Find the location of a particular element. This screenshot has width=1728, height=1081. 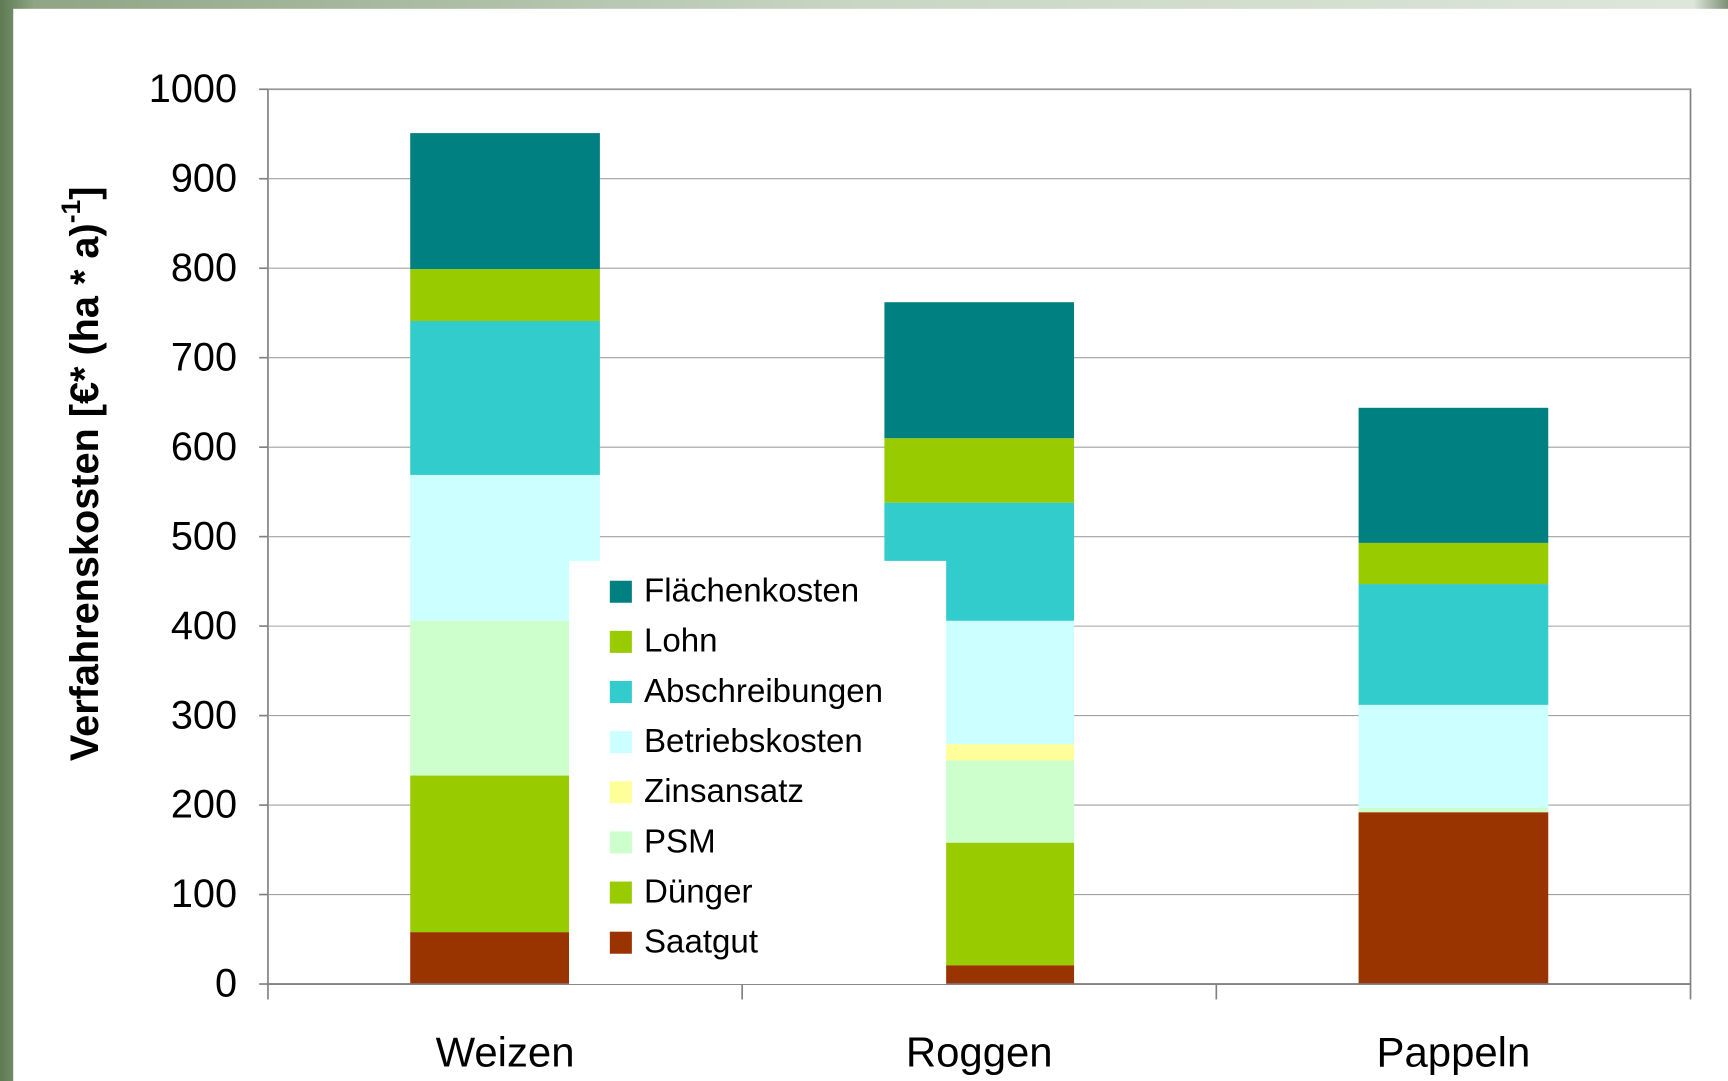

y-label-sup: -1 is located at coordinates (71, 212).